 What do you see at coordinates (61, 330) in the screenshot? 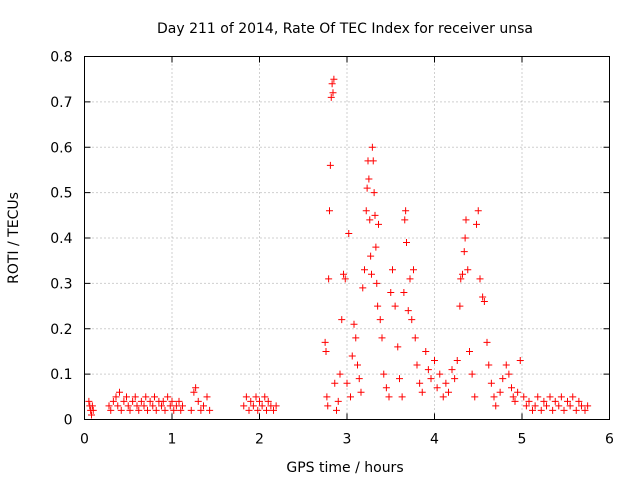
I see `y-tick-label: 0.2` at bounding box center [61, 330].